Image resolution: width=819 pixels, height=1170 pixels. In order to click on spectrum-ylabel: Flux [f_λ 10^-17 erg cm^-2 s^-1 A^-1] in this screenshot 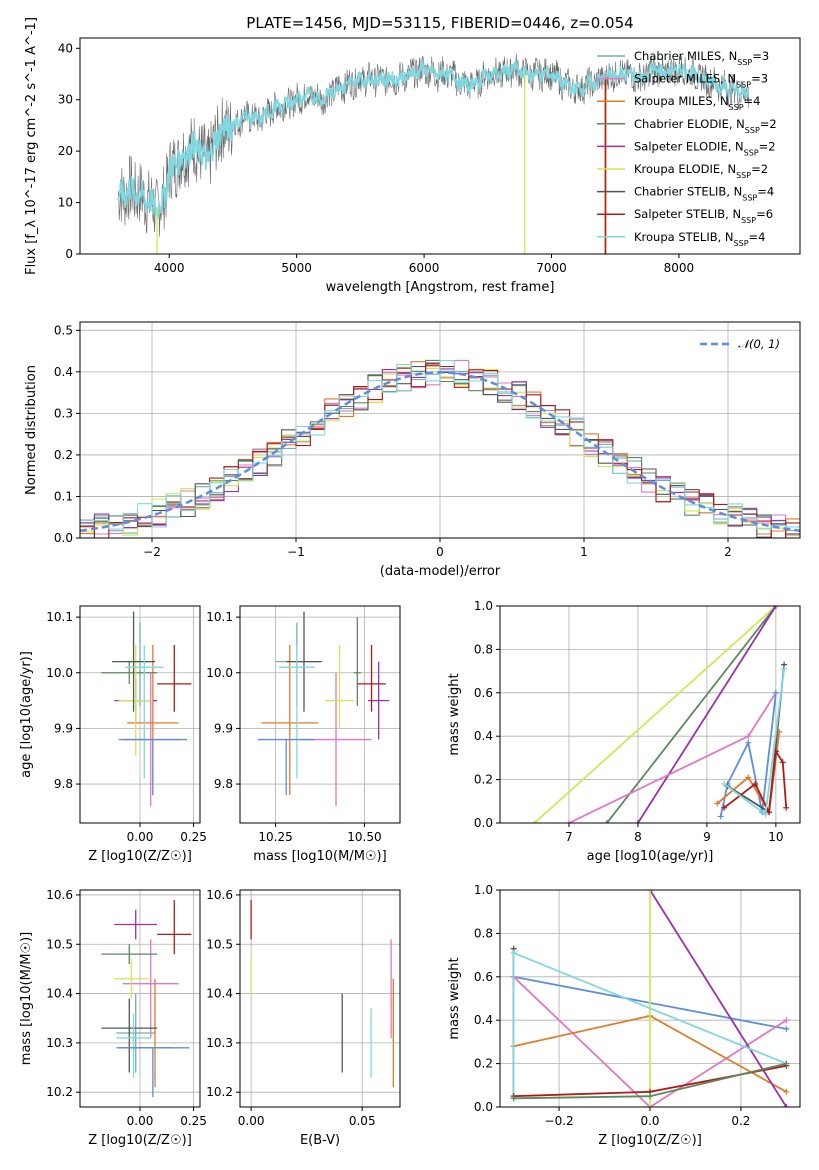, I will do `click(31, 146)`.